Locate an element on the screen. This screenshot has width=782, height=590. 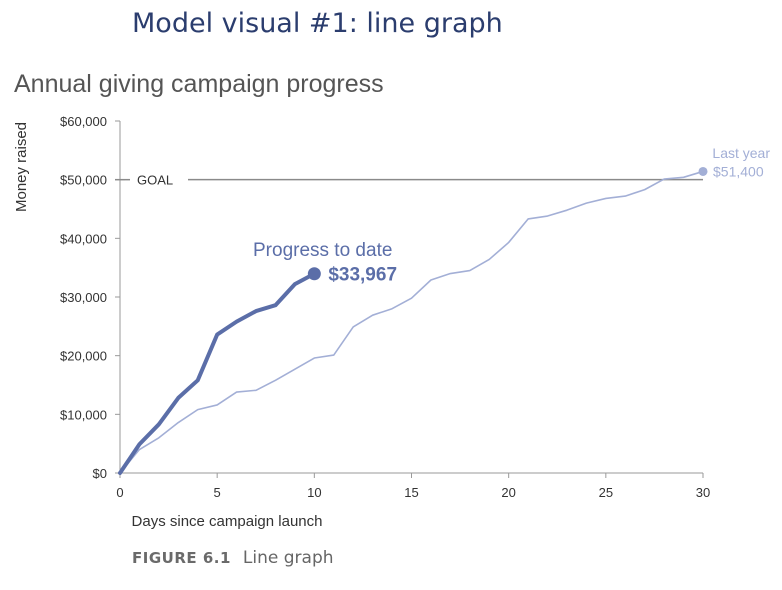
x-tick-label: 20 is located at coordinates (508, 492).